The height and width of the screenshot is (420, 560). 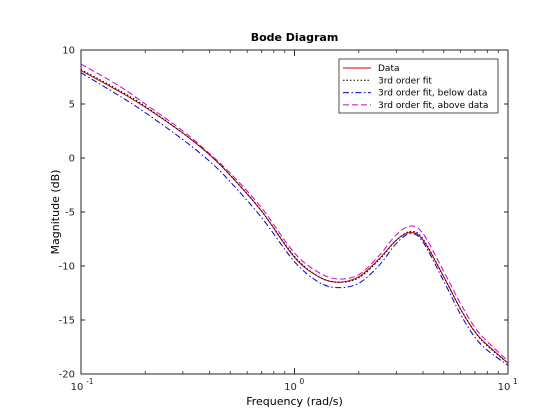 I want to click on y-tick-label: -5, so click(x=70, y=213).